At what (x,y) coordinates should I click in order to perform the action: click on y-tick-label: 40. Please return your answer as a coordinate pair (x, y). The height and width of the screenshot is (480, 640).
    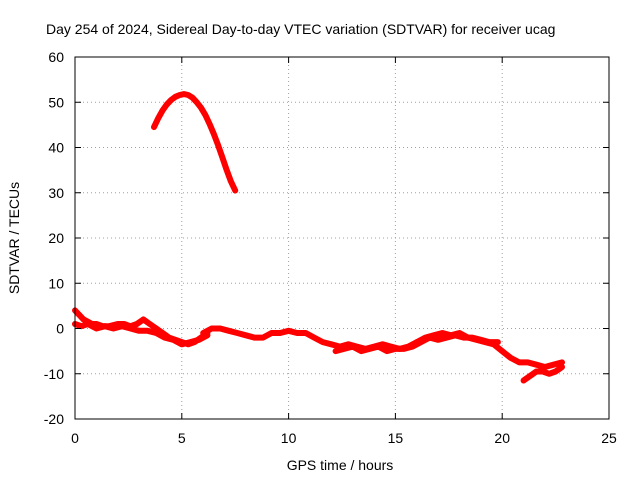
    Looking at the image, I should click on (56, 148).